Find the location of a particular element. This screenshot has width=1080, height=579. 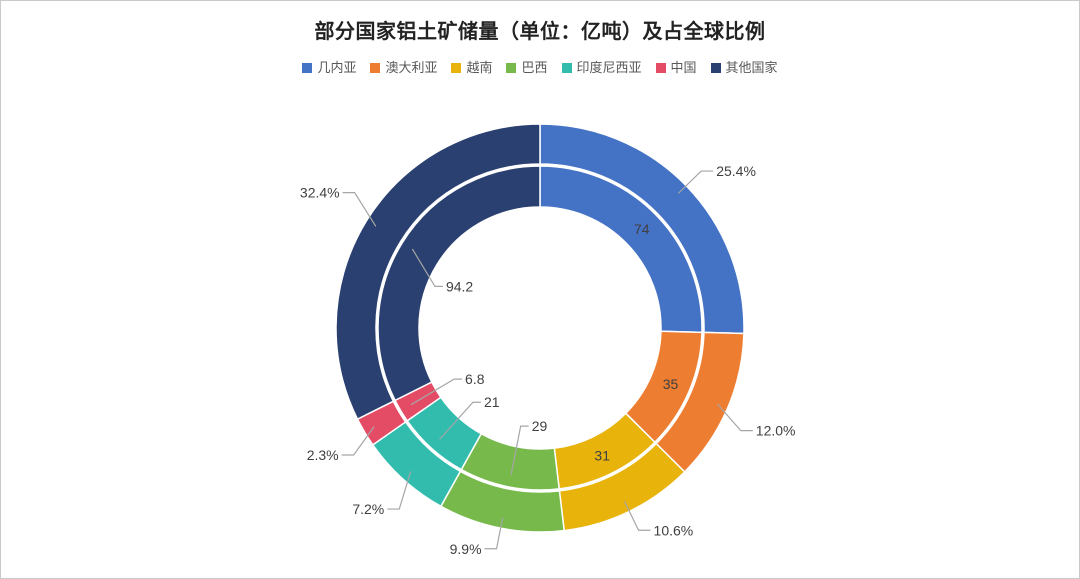

legend-item: 巴西 is located at coordinates (527, 66).